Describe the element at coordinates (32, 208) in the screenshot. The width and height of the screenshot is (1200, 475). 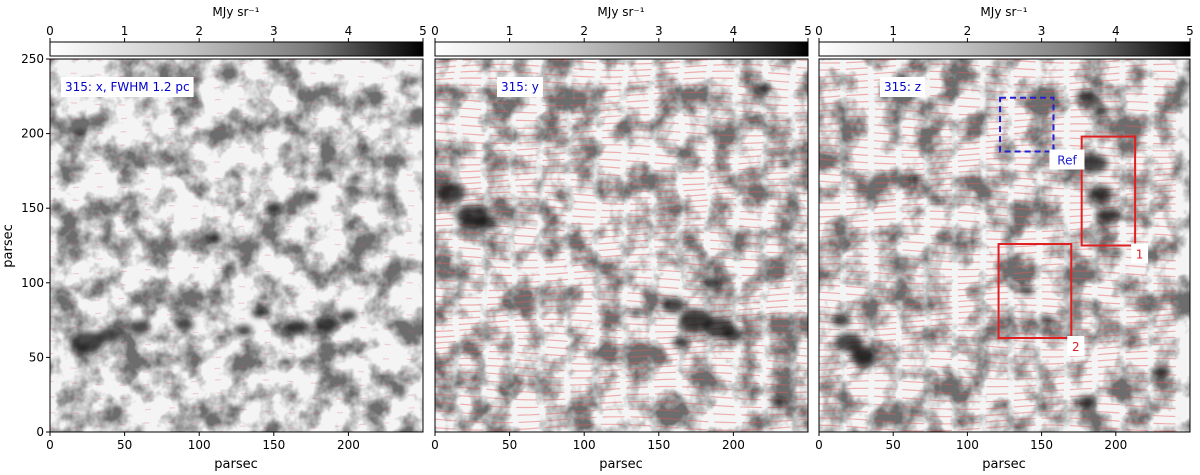
I see `y-tick-label: 150` at that location.